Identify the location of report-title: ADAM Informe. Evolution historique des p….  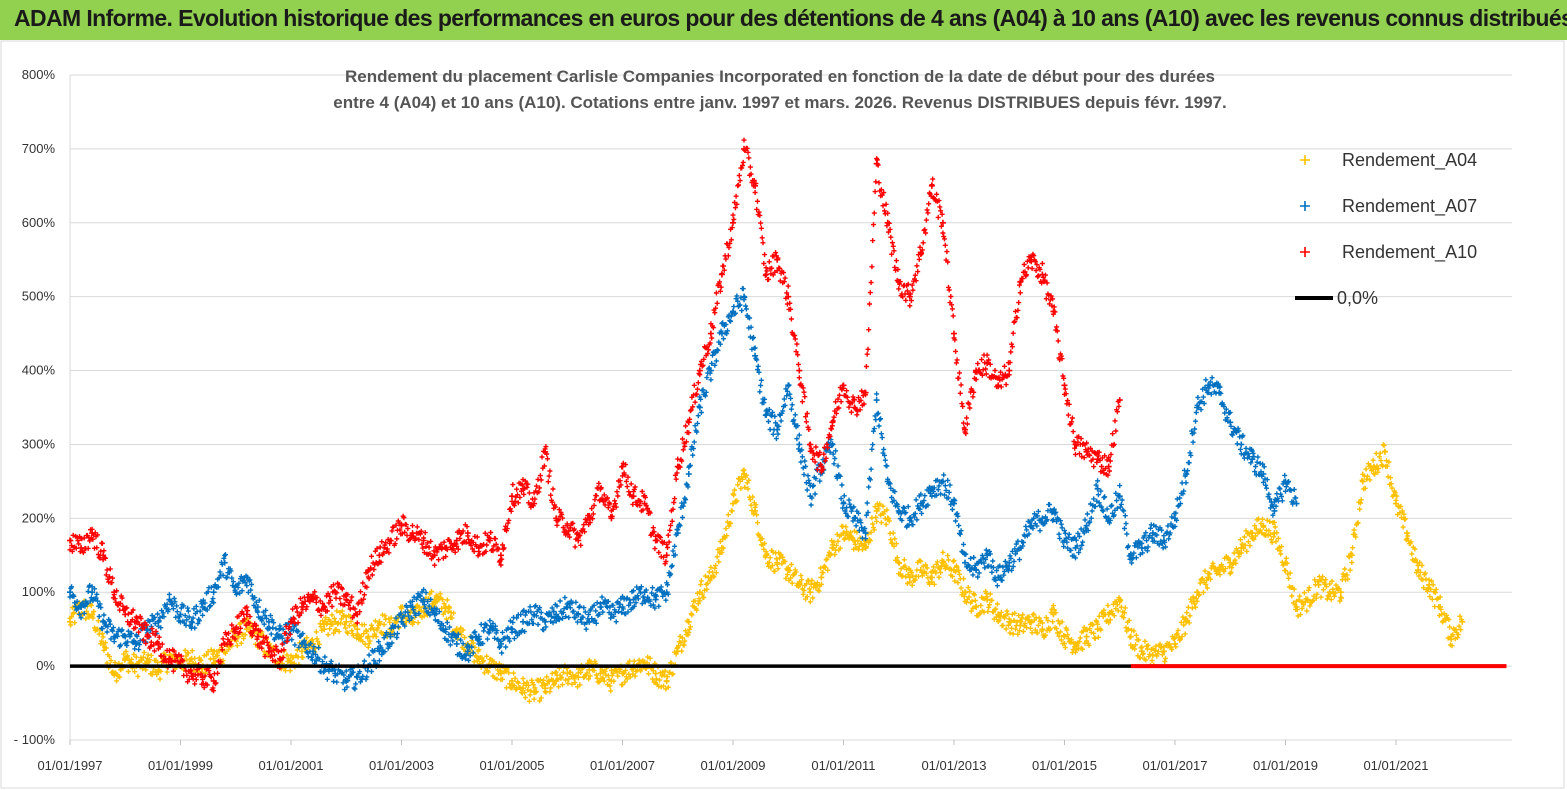
(790, 18).